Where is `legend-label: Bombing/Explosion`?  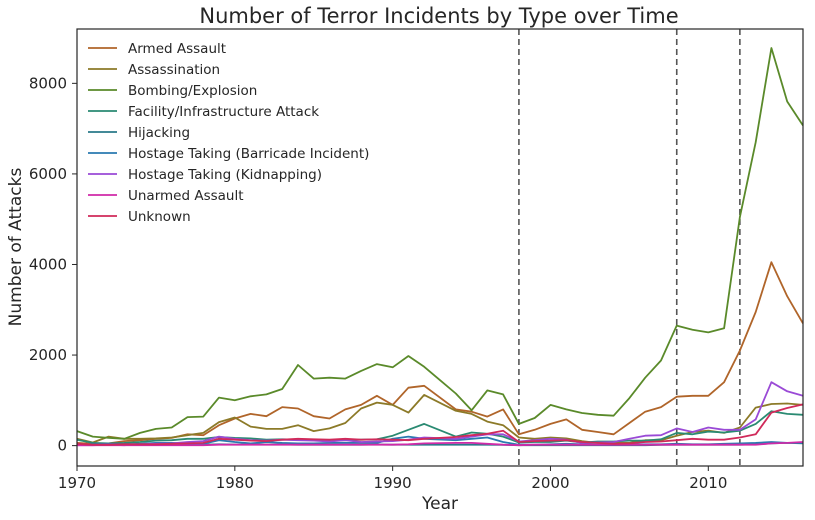 legend-label: Bombing/Explosion is located at coordinates (192, 91).